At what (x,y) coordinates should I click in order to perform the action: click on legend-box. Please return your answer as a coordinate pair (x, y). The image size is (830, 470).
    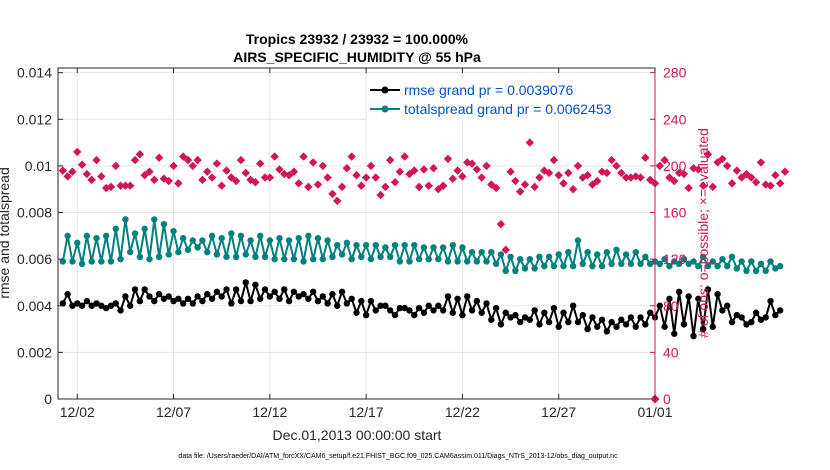
    Looking at the image, I should click on (508, 99).